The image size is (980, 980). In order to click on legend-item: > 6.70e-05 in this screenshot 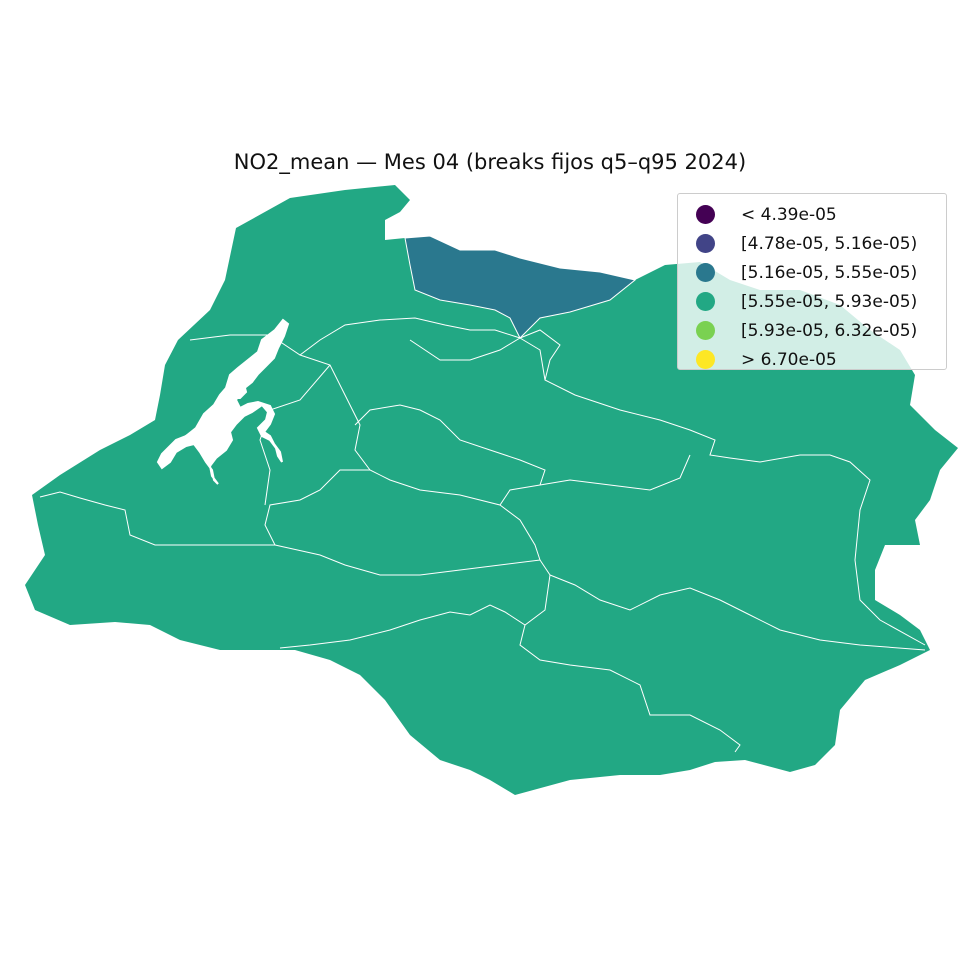, I will do `click(821, 359)`.